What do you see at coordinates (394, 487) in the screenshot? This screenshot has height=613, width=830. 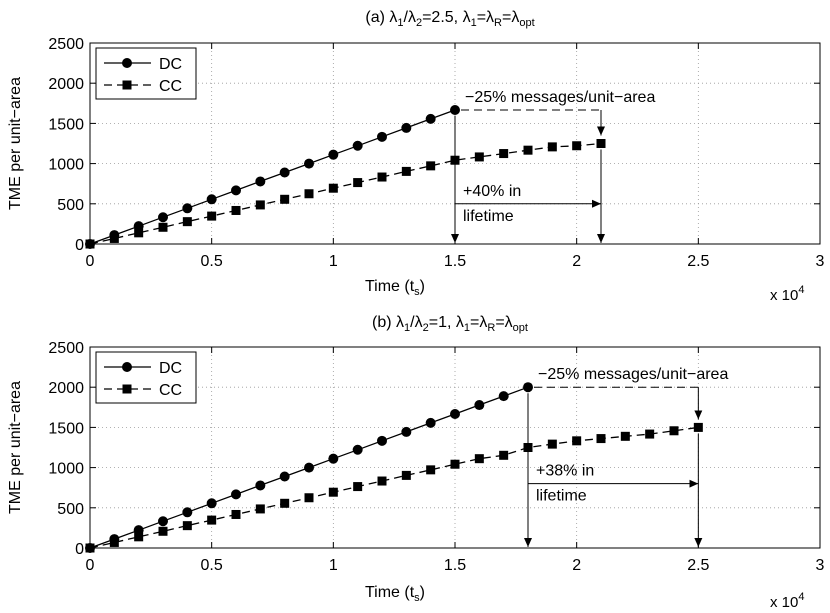 I see `series-line-cc` at bounding box center [394, 487].